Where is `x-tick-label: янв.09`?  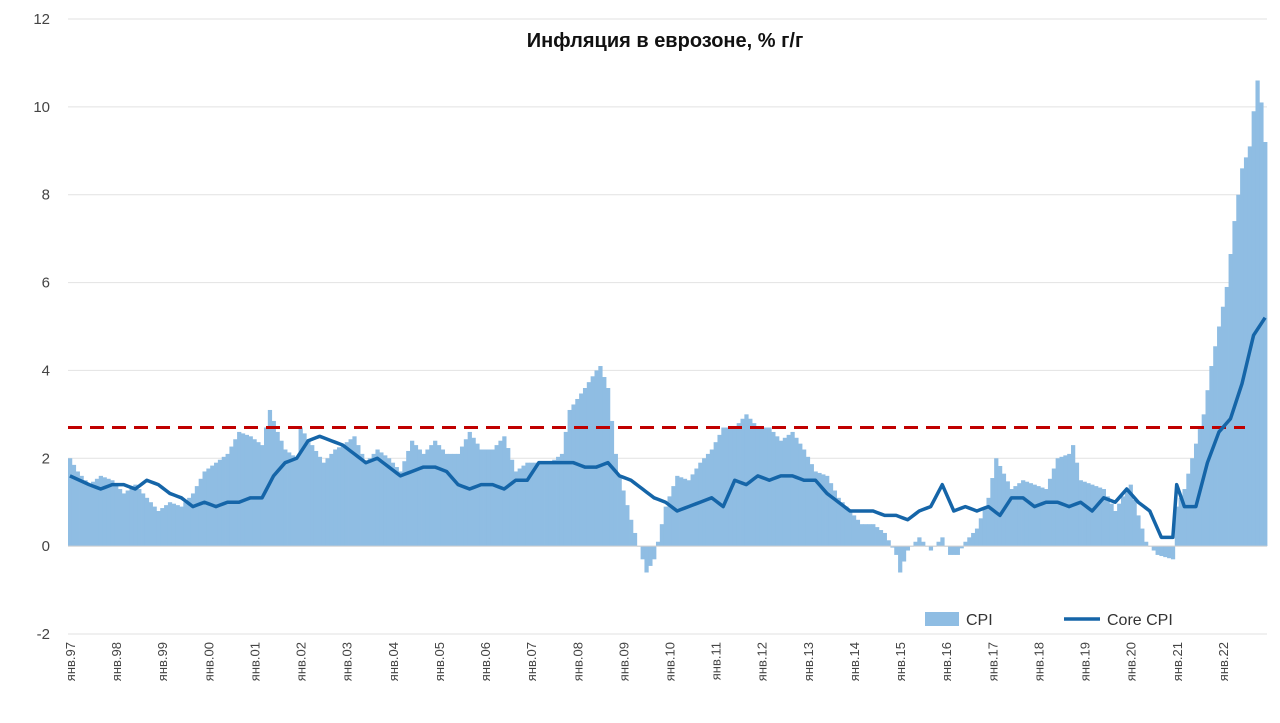 x-tick-label: янв.09 is located at coordinates (623, 661).